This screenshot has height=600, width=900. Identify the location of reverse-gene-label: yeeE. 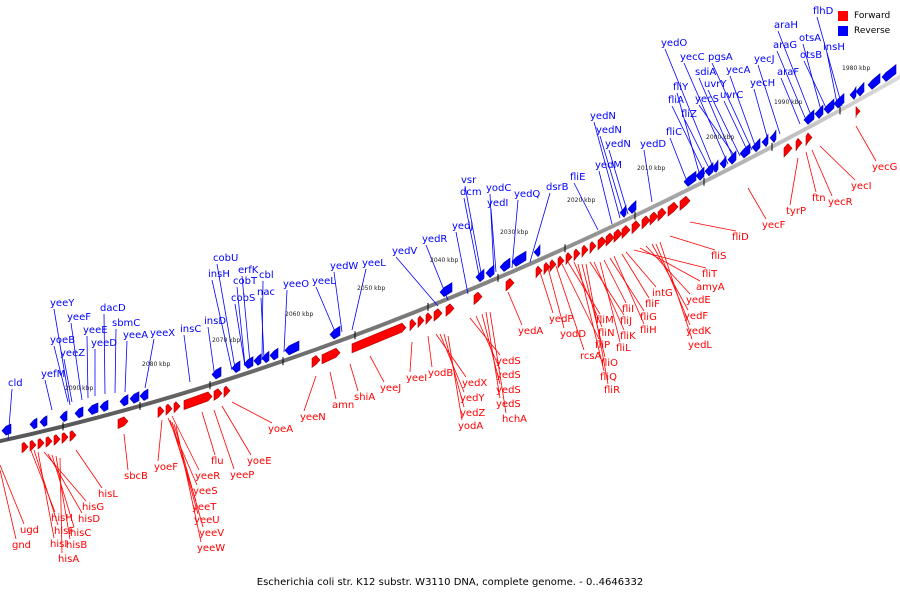
(95, 330).